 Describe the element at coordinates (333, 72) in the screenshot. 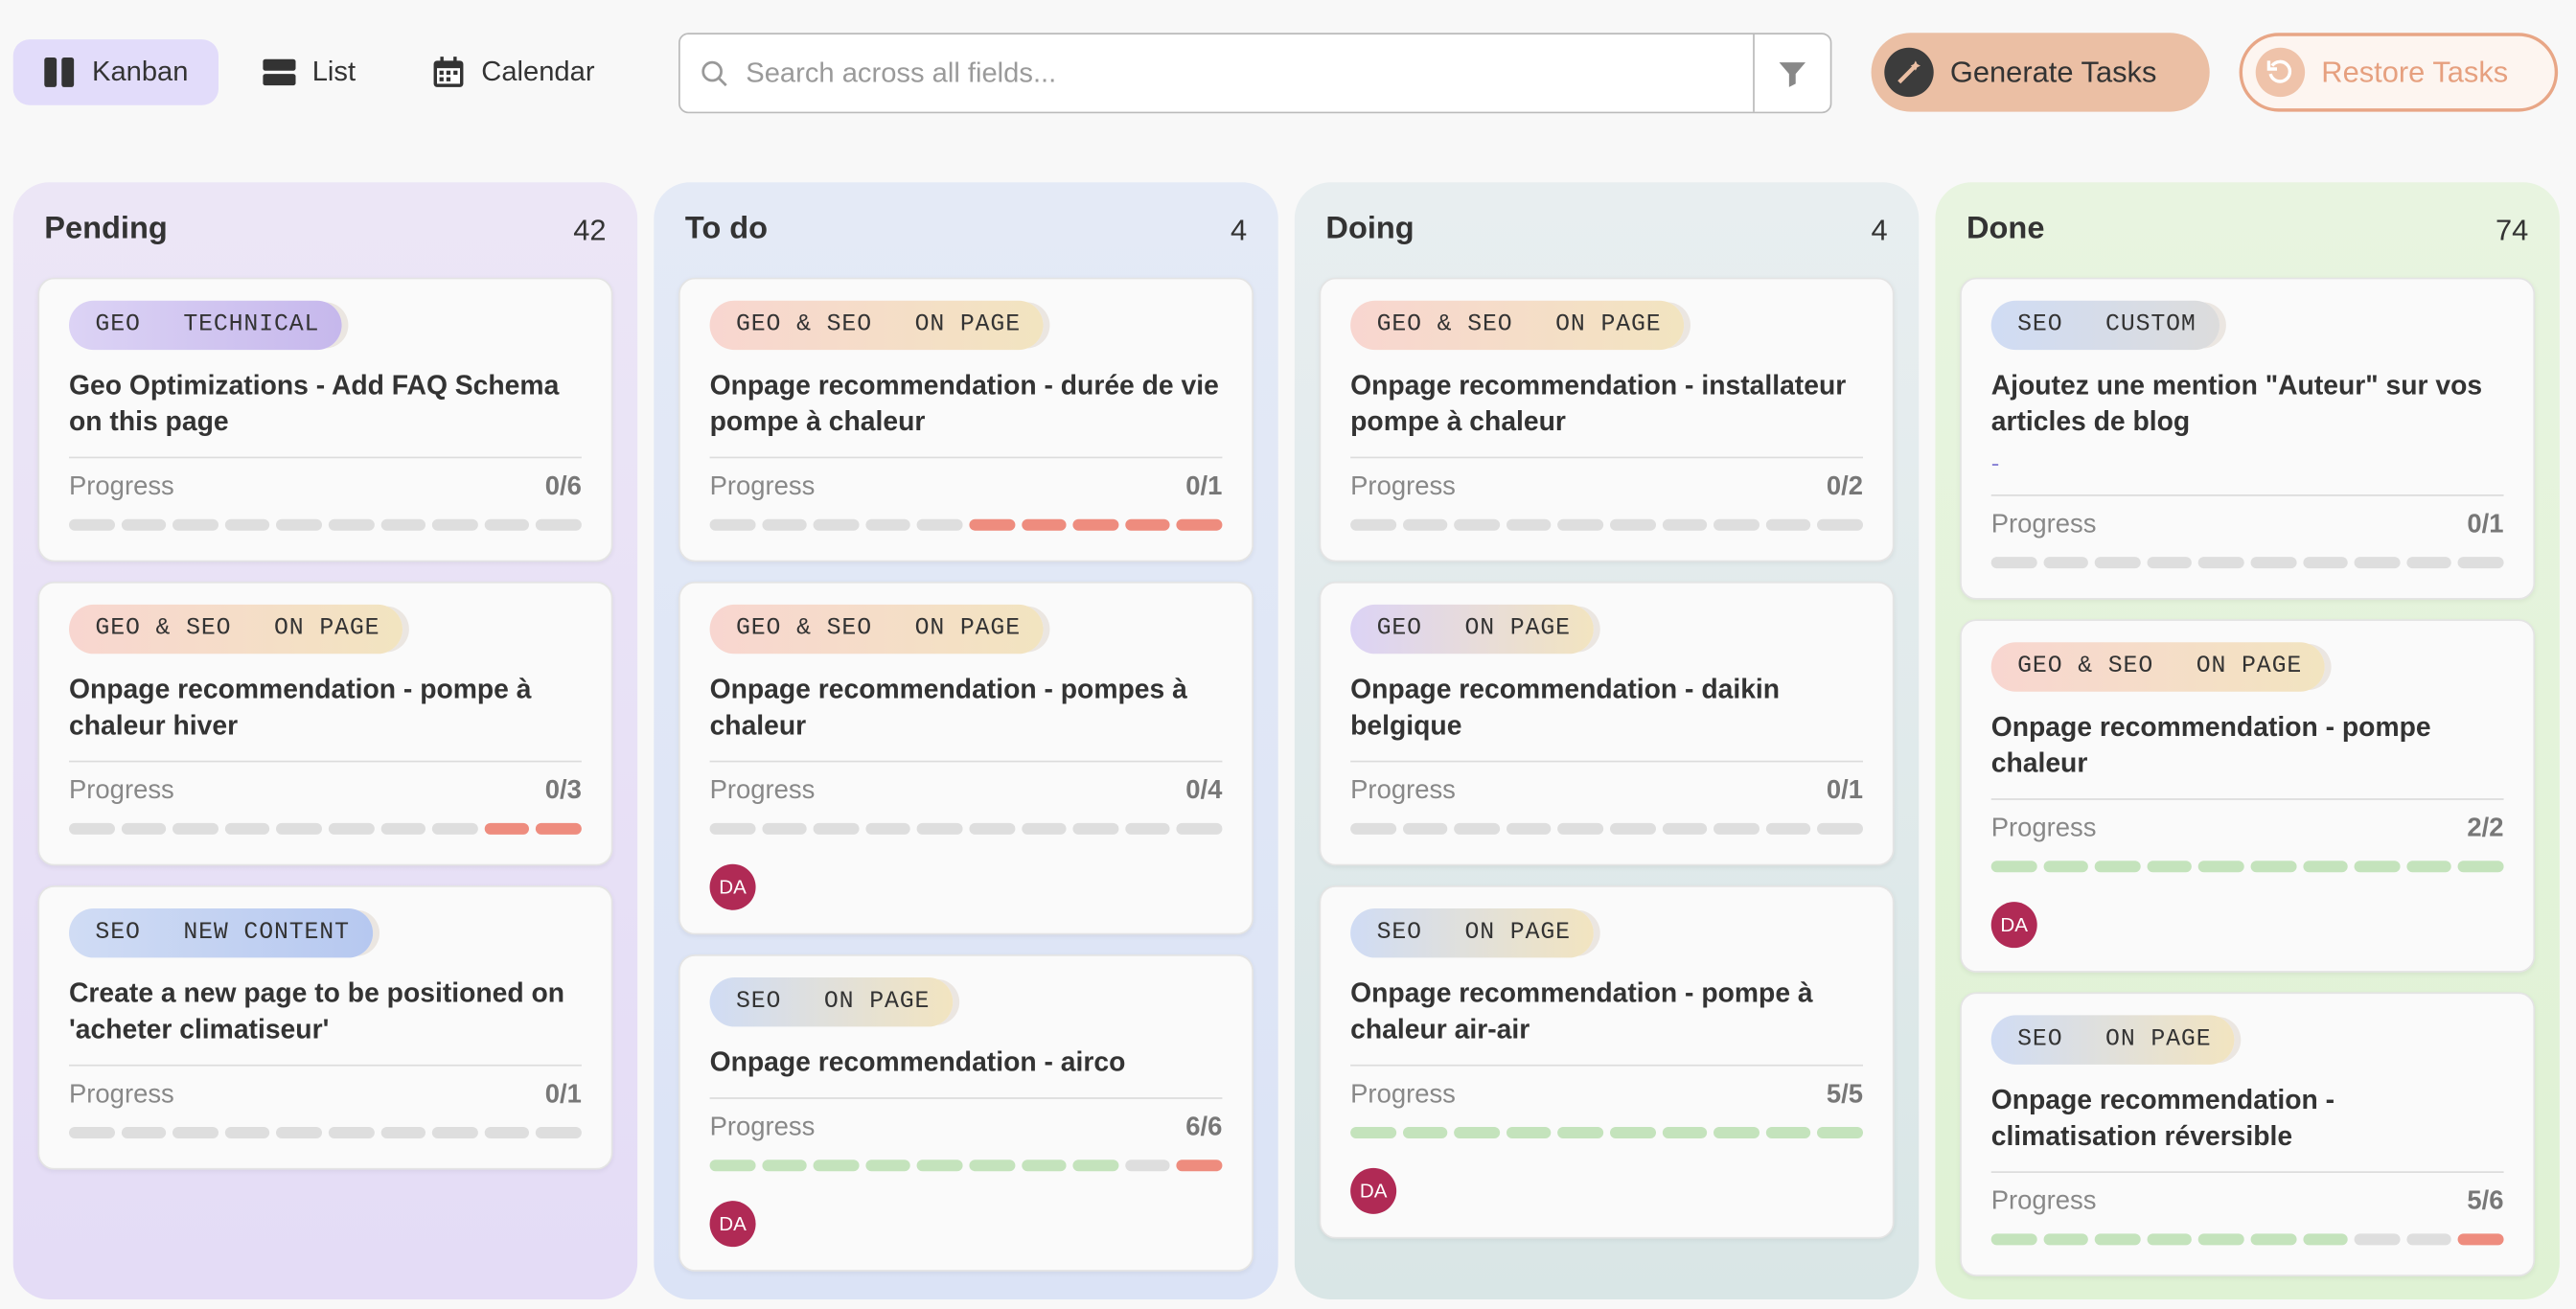

I see `view-label: List` at that location.